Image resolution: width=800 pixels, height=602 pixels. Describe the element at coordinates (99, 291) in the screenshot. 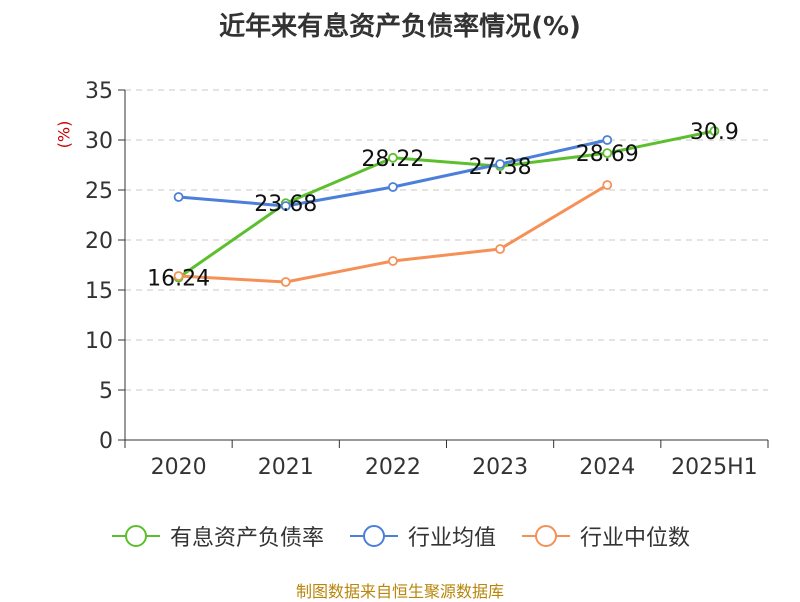

I see `y-tick-label: 15` at that location.